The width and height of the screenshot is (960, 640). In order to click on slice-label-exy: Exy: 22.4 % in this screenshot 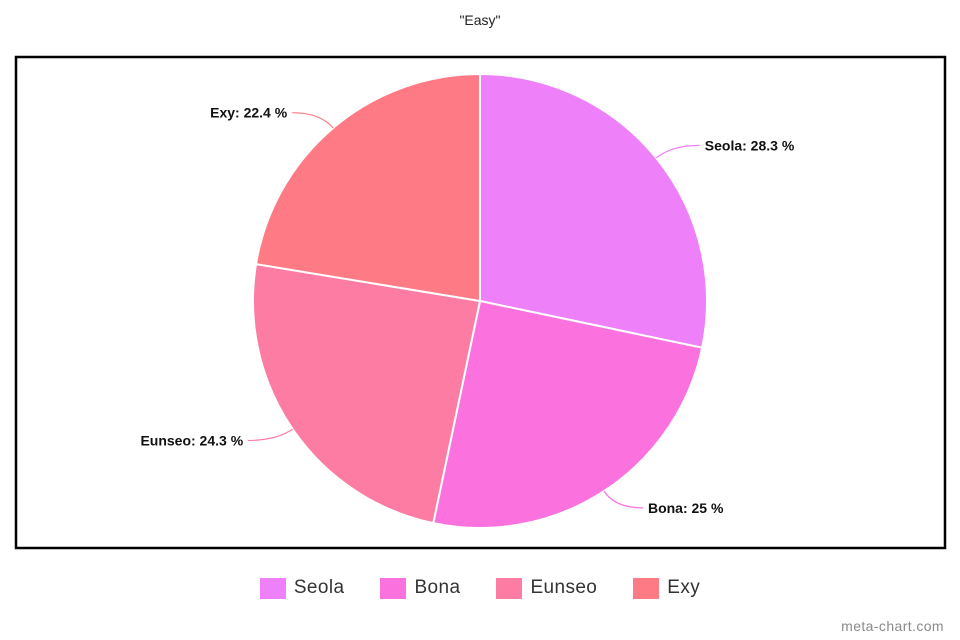, I will do `click(249, 113)`.